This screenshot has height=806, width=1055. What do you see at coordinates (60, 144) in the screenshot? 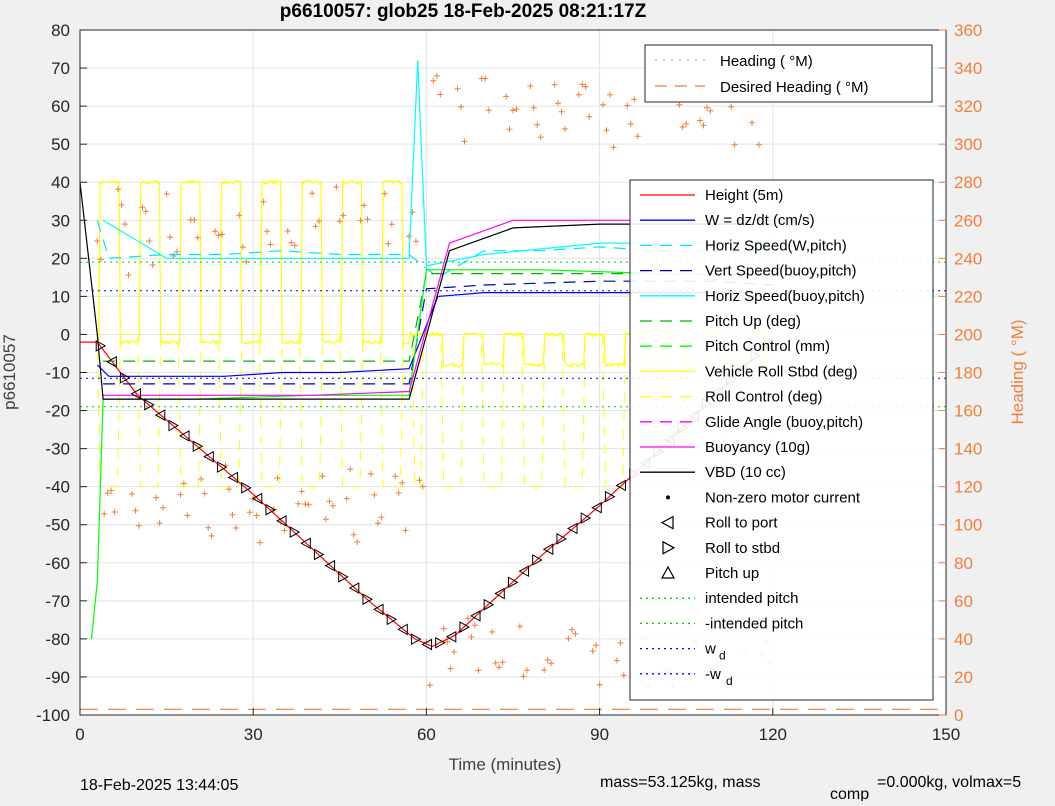
I see `y-tick-label: 50` at bounding box center [60, 144].